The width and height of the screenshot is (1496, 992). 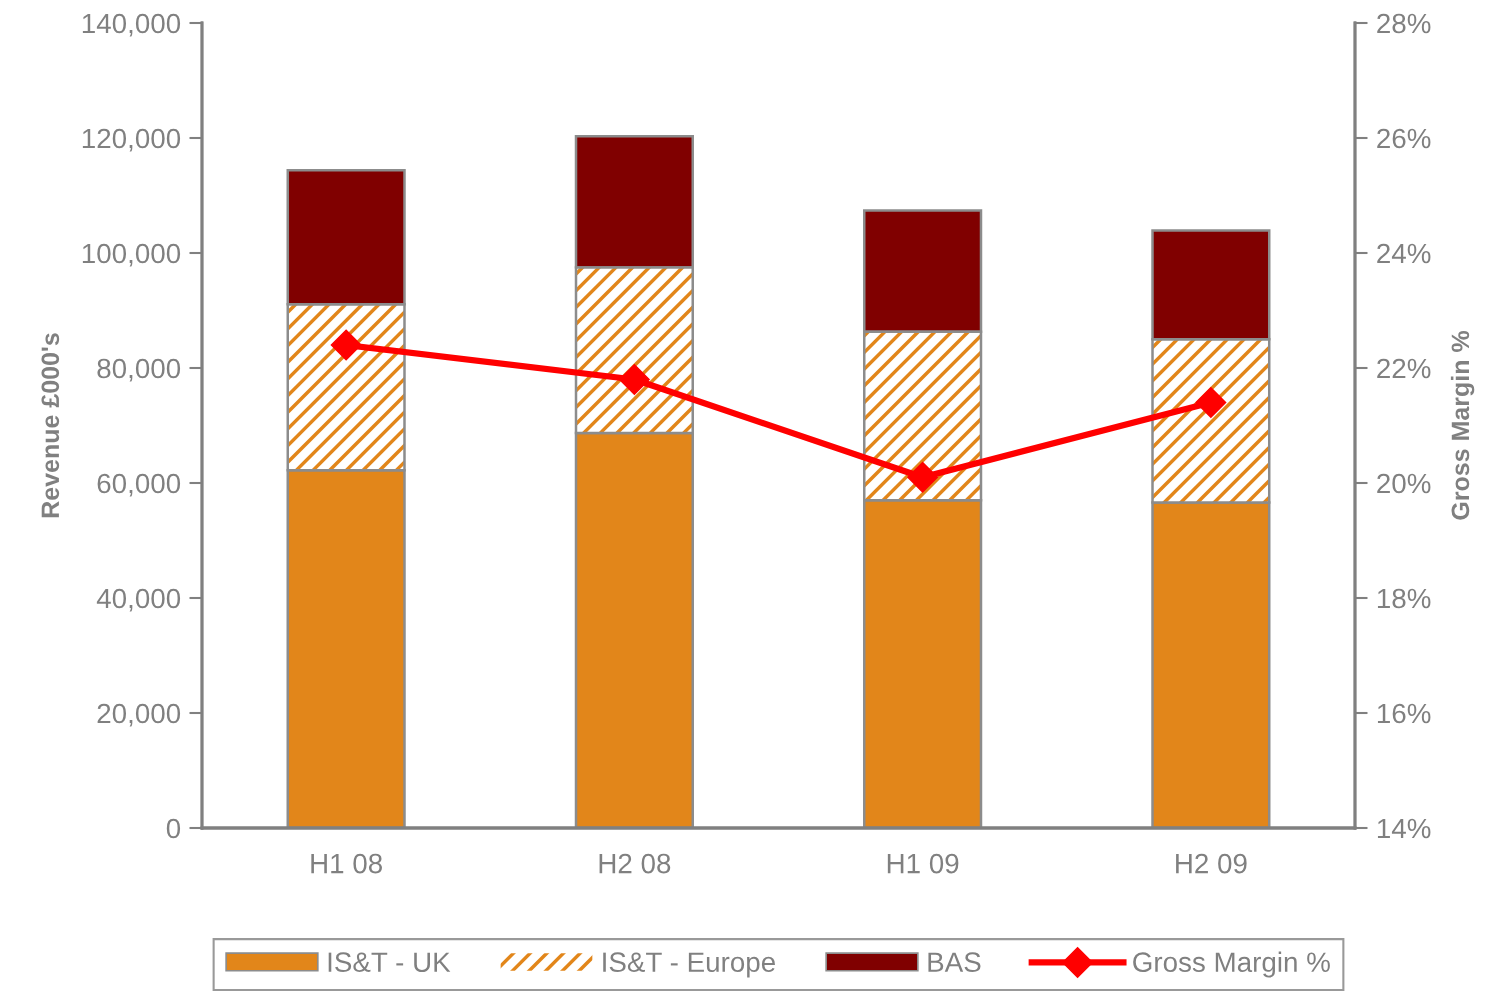 I want to click on y-tick-label: 100,000, so click(x=131, y=255).